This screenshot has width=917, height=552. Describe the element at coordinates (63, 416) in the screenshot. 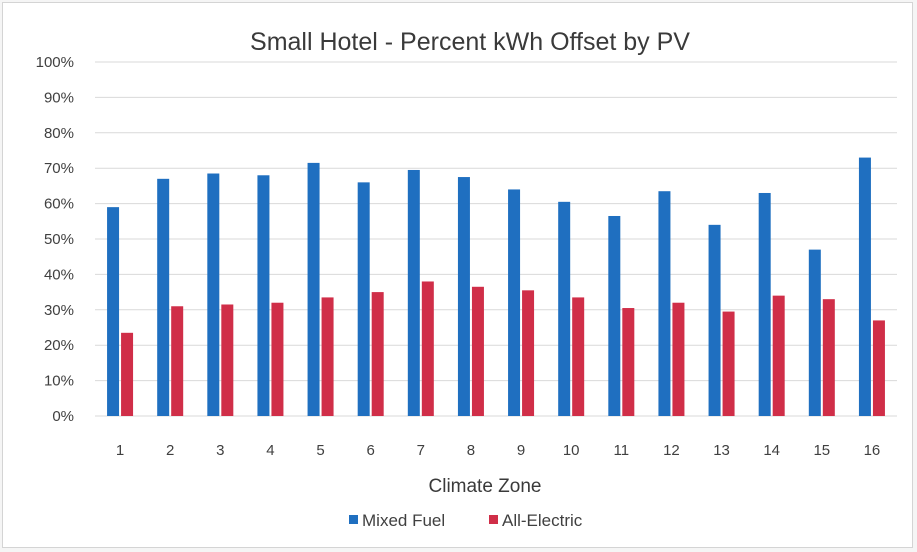

I see `y-tick-label: 0%` at that location.